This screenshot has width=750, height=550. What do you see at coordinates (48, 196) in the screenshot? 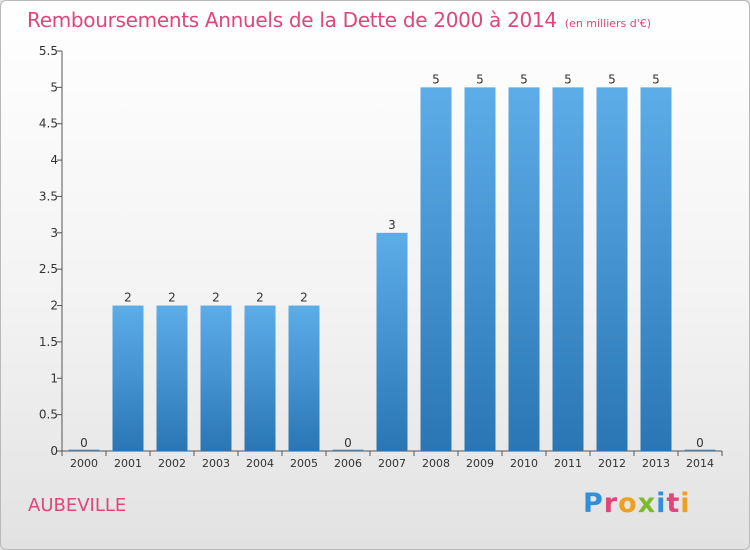
I see `y-tick-label: 3.5` at bounding box center [48, 196].